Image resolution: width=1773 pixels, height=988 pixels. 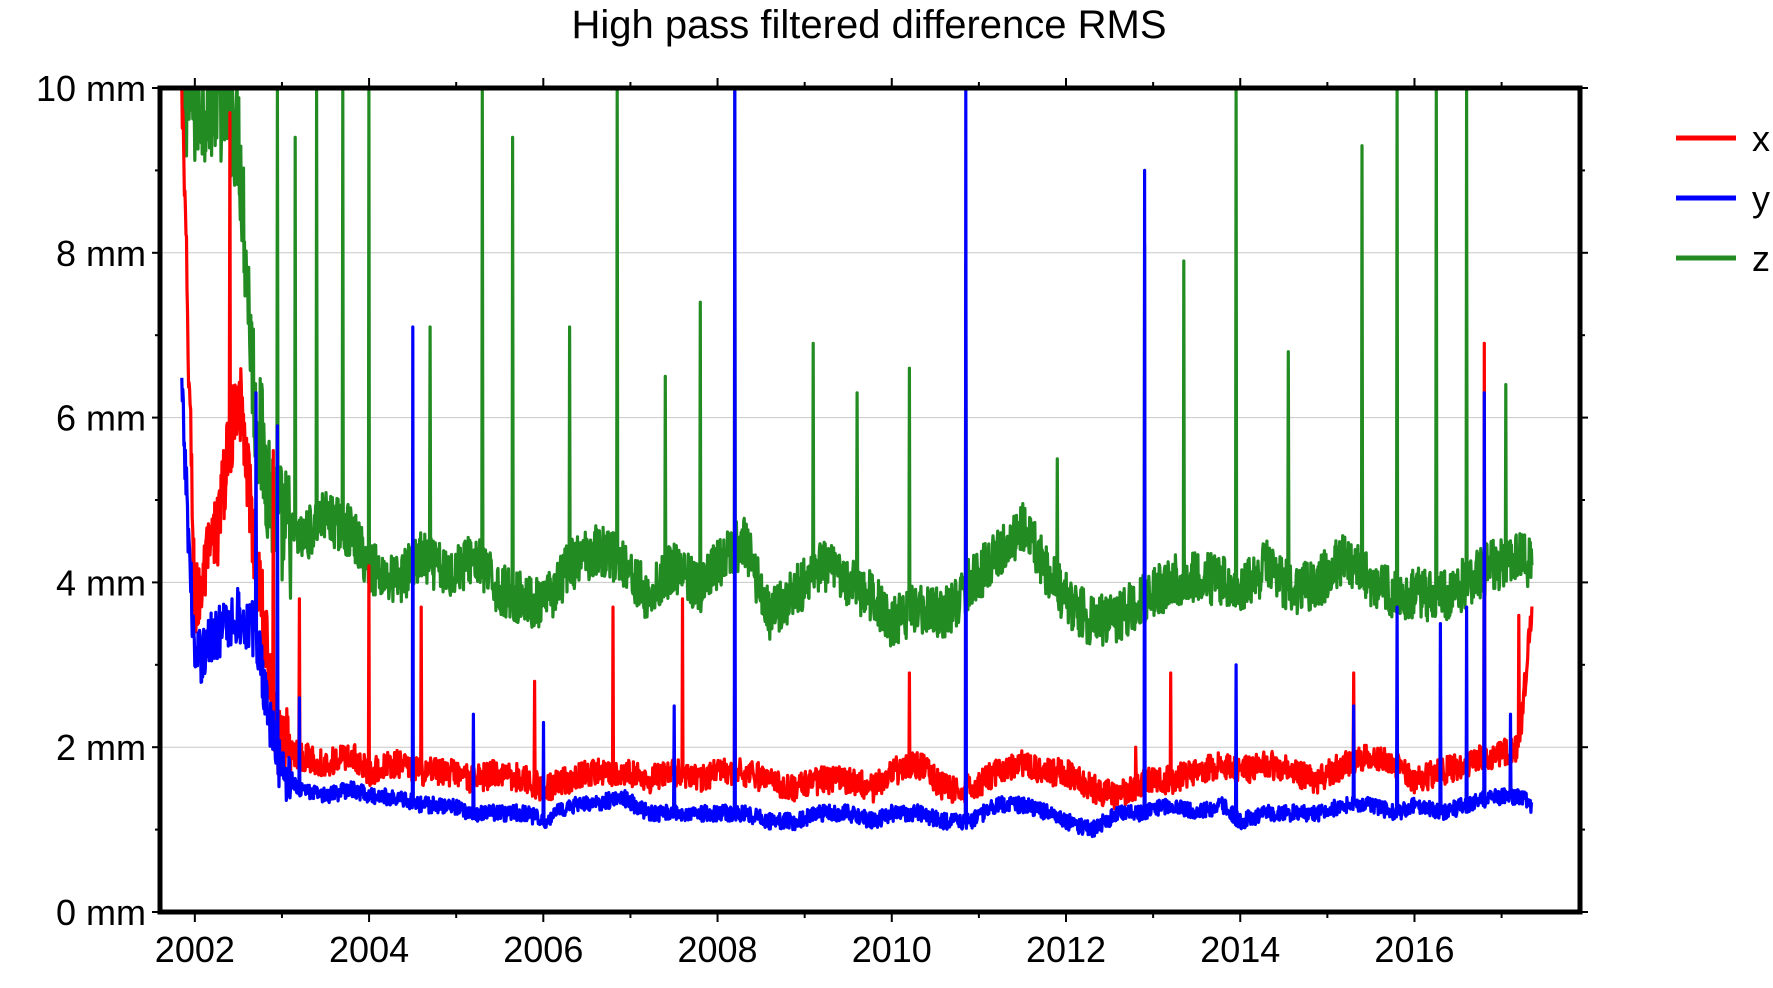 What do you see at coordinates (868, 25) in the screenshot?
I see `chart-title: High pass filtered difference RMS` at bounding box center [868, 25].